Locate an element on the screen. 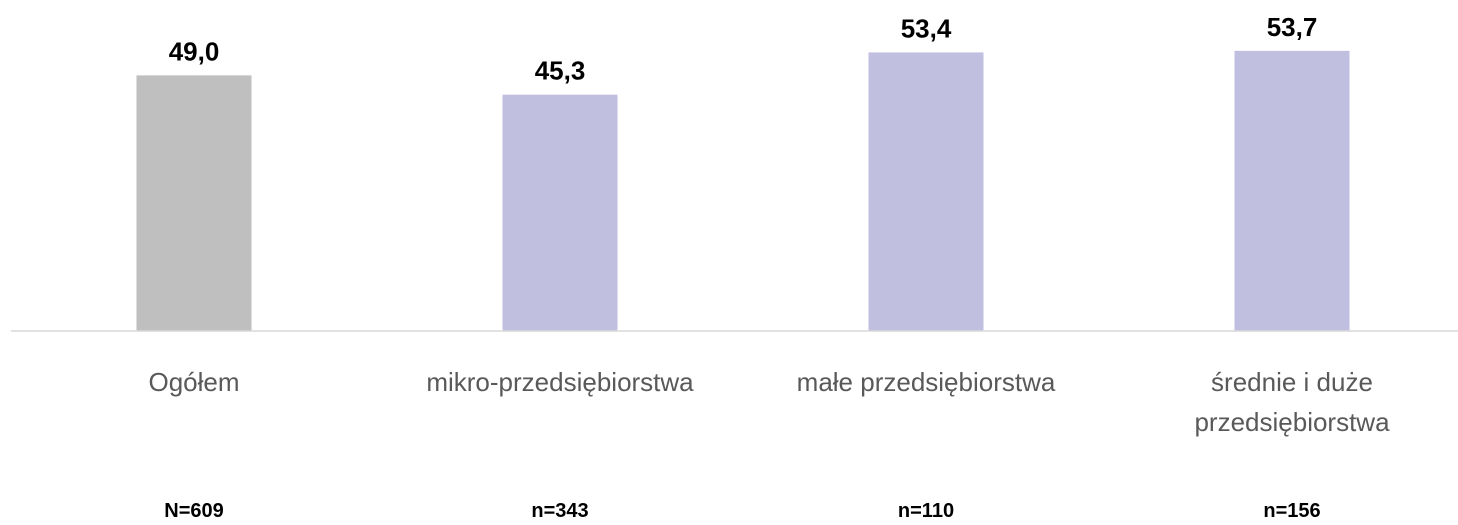 The width and height of the screenshot is (1458, 525). sample-size: n=156 is located at coordinates (1292, 511).